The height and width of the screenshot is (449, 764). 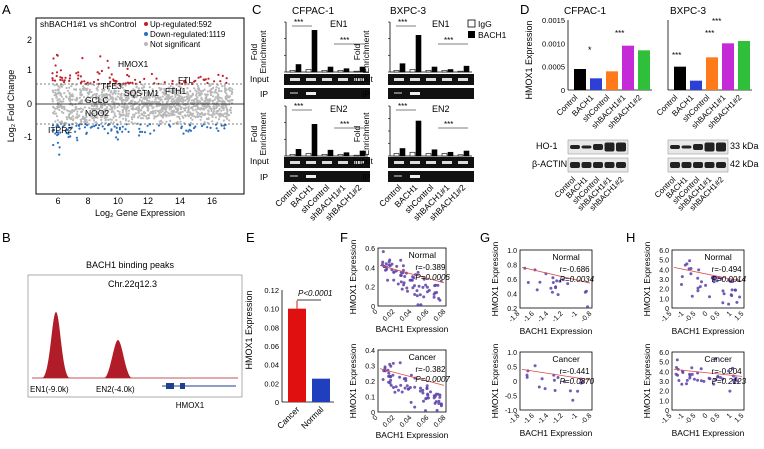 What do you see at coordinates (366, 177) in the screenshot?
I see `ip-label: IP` at bounding box center [366, 177].